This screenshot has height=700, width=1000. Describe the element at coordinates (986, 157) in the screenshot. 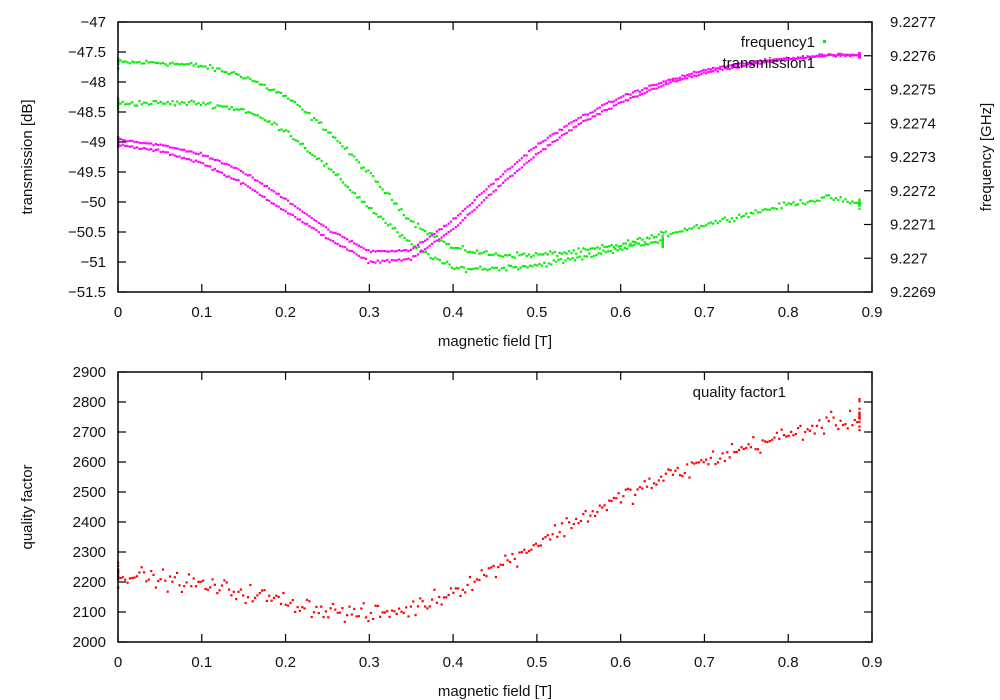

I see `top-y2-axis-title: frequency [GHz]` at that location.